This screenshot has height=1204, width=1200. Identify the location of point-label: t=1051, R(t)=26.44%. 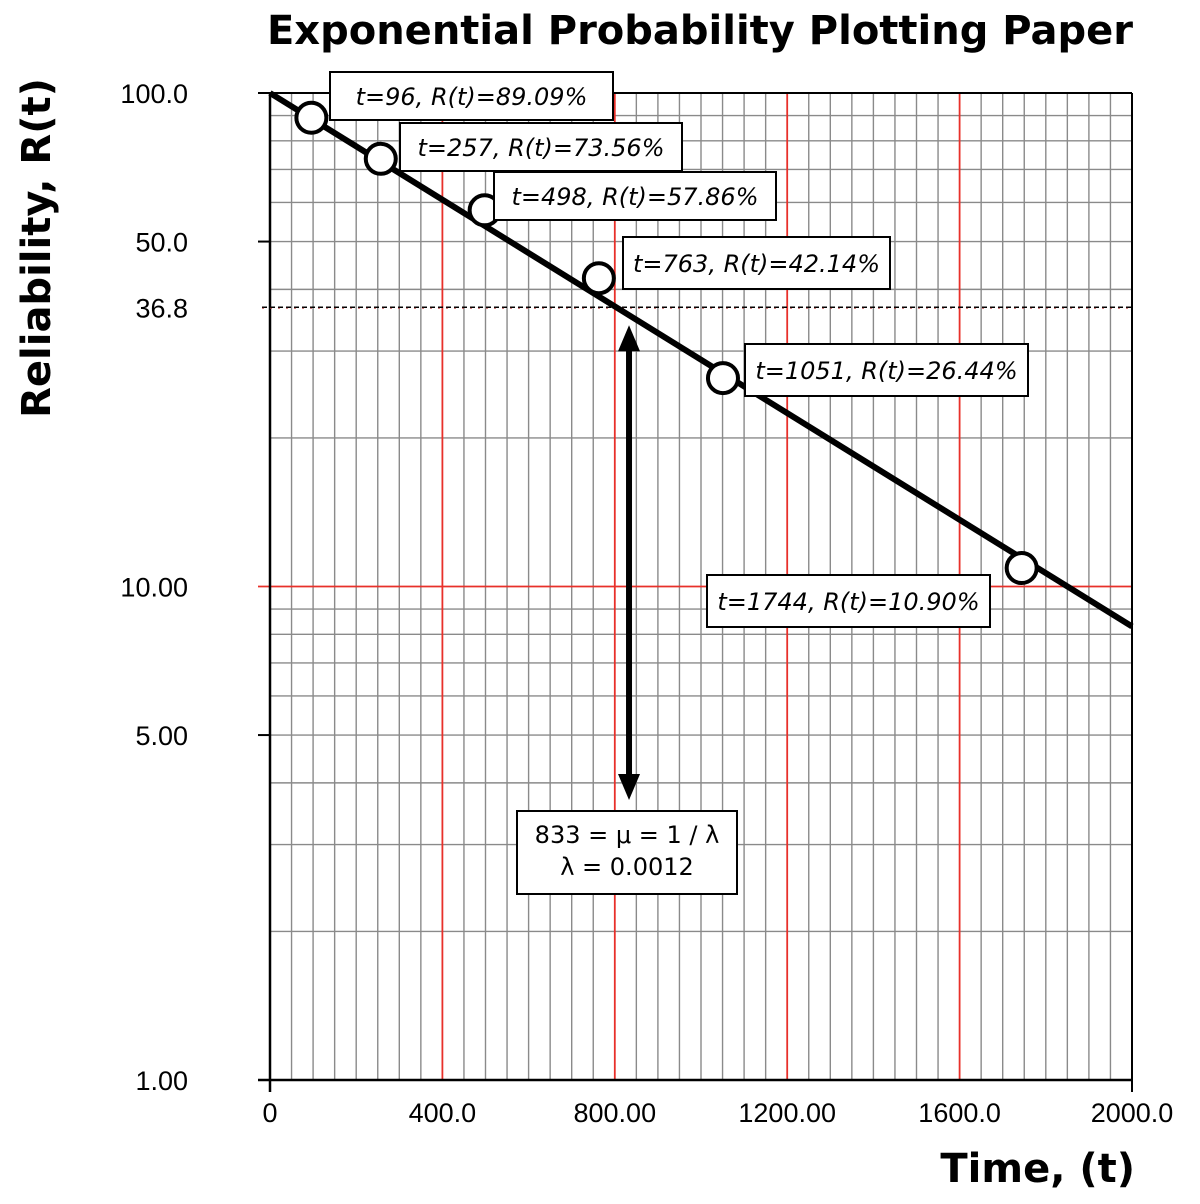
(886, 371).